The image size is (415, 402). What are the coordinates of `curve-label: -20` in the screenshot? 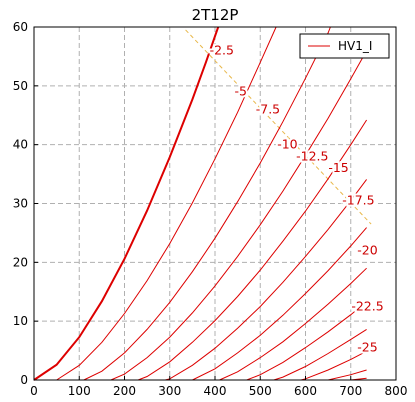 It's located at (367, 250).